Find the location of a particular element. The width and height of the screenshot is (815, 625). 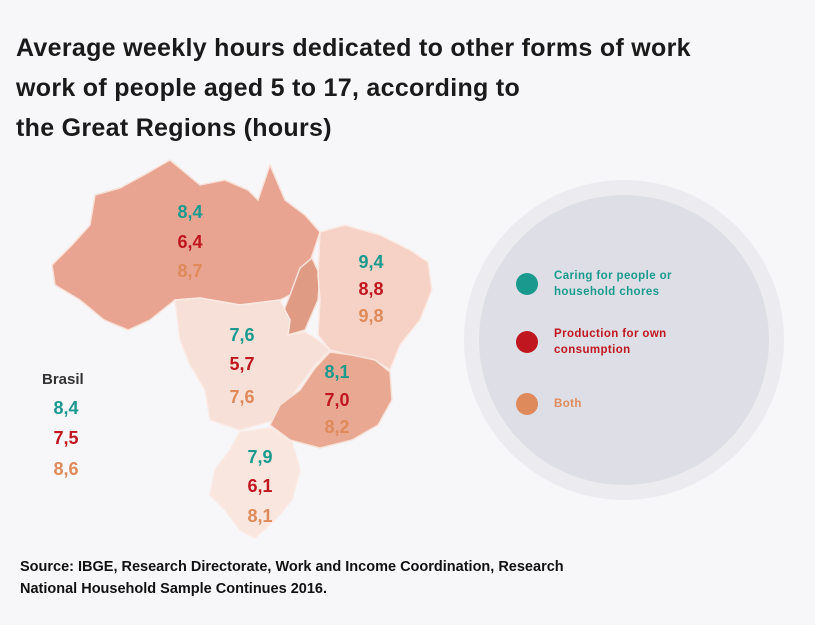

north-caring-value: 8,4 is located at coordinates (189, 212).